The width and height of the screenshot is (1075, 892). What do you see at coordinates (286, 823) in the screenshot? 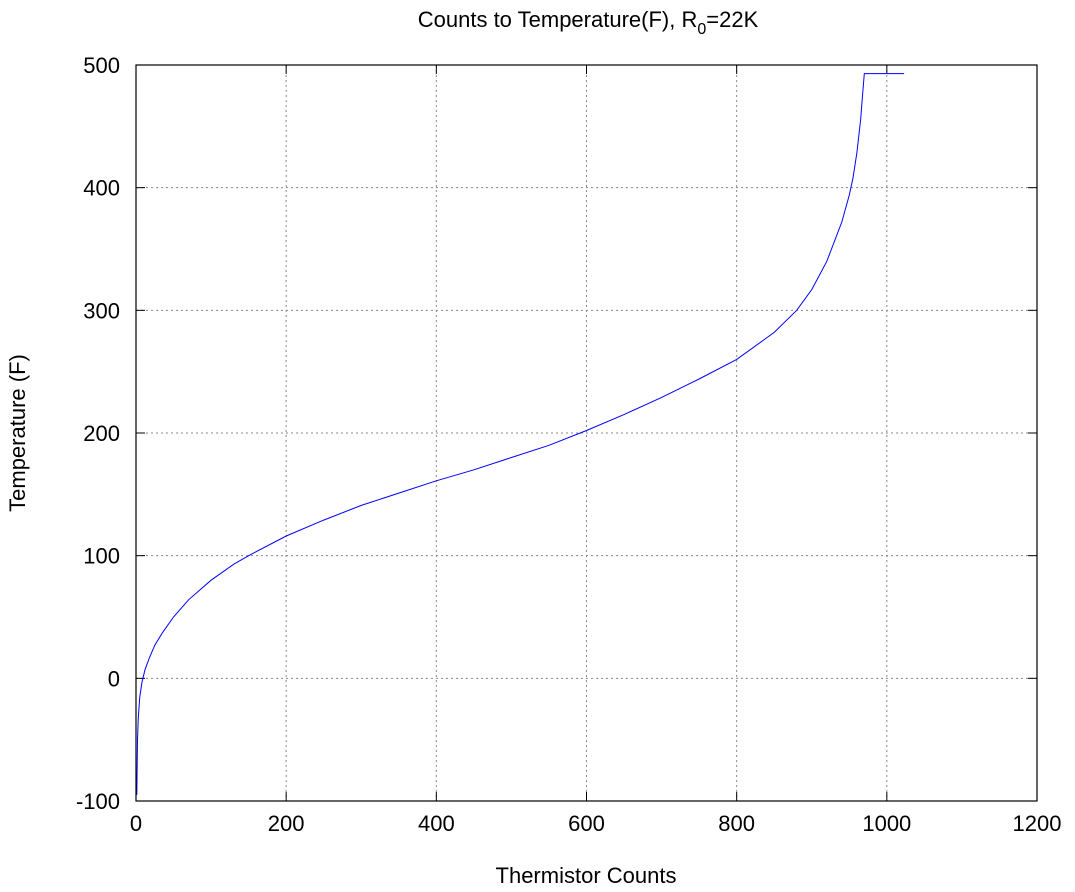
I see `x-tick-label: 200` at bounding box center [286, 823].